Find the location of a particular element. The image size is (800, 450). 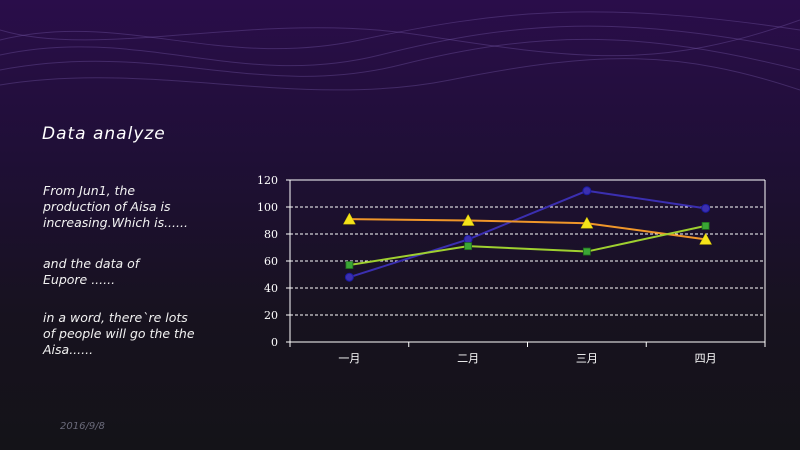

y-tick-label: 0 is located at coordinates (274, 342).